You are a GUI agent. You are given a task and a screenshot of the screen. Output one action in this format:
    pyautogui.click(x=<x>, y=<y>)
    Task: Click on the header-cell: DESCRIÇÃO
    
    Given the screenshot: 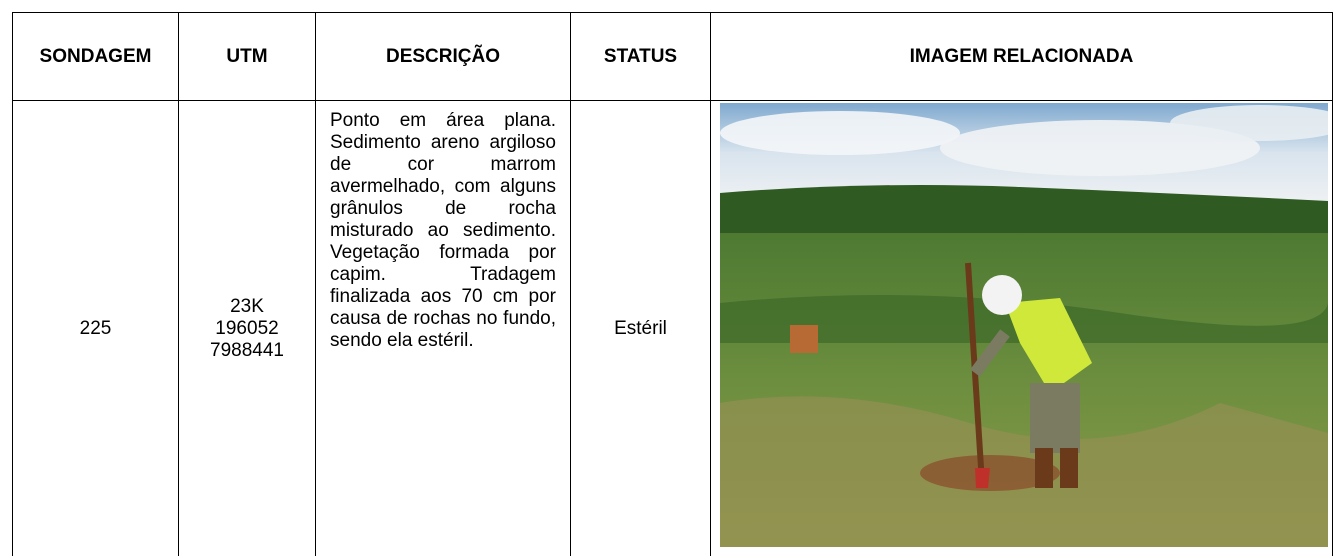 What is the action you would take?
    pyautogui.click(x=443, y=57)
    